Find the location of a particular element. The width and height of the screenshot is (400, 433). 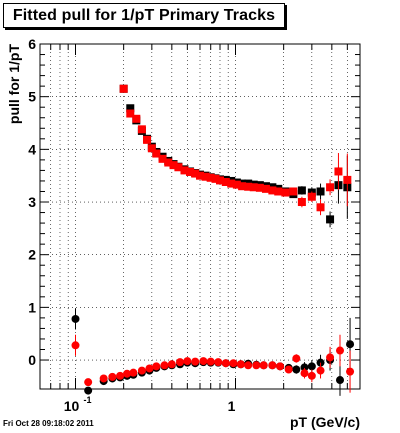

y-tick-label: 0 is located at coordinates (32, 360).